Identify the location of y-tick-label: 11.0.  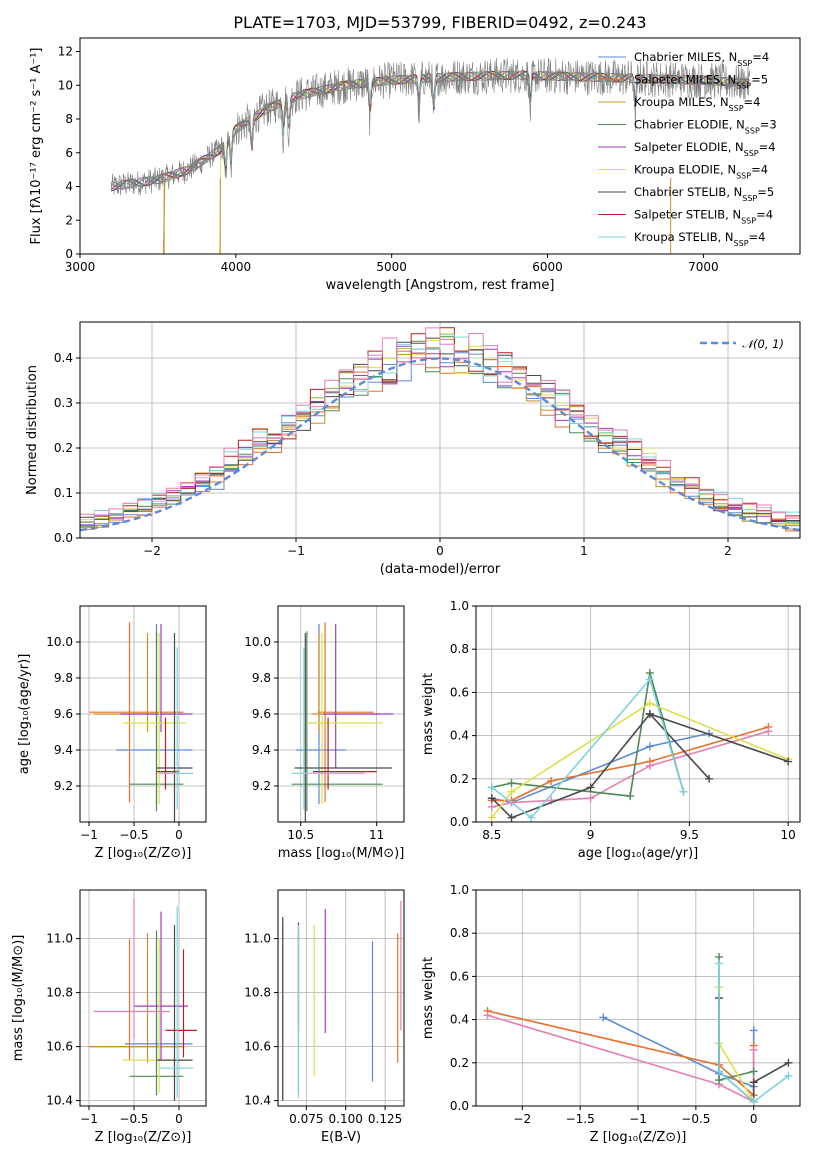
(59, 939).